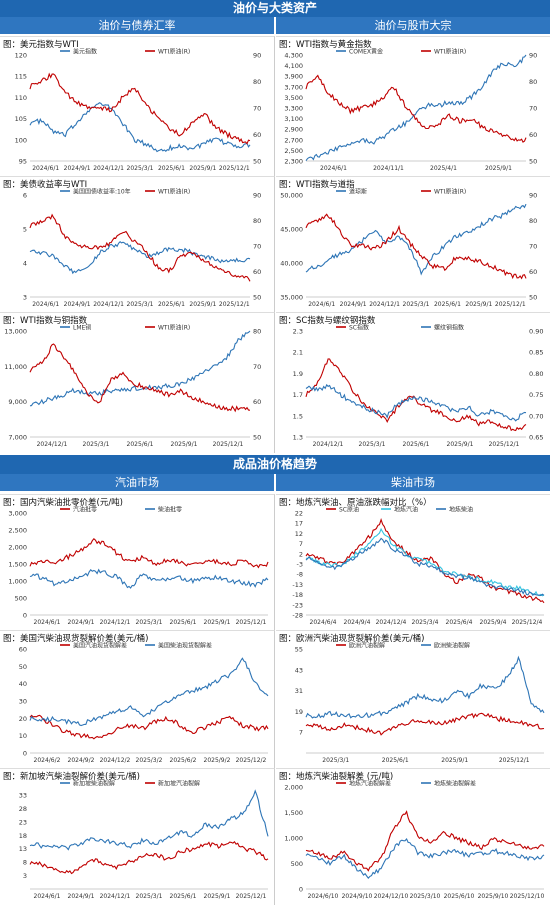  What do you see at coordinates (217, 760) in the screenshot?
I see `x-tick-label: 2025/9/2` at bounding box center [217, 760].